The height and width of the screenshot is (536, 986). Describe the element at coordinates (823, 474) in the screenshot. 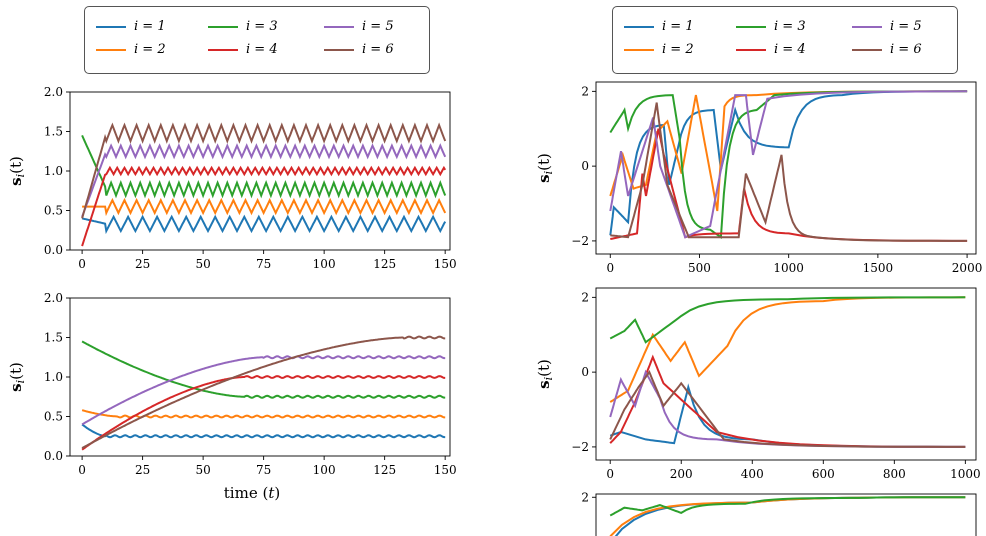

I see `x-tick-label: 600` at that location.